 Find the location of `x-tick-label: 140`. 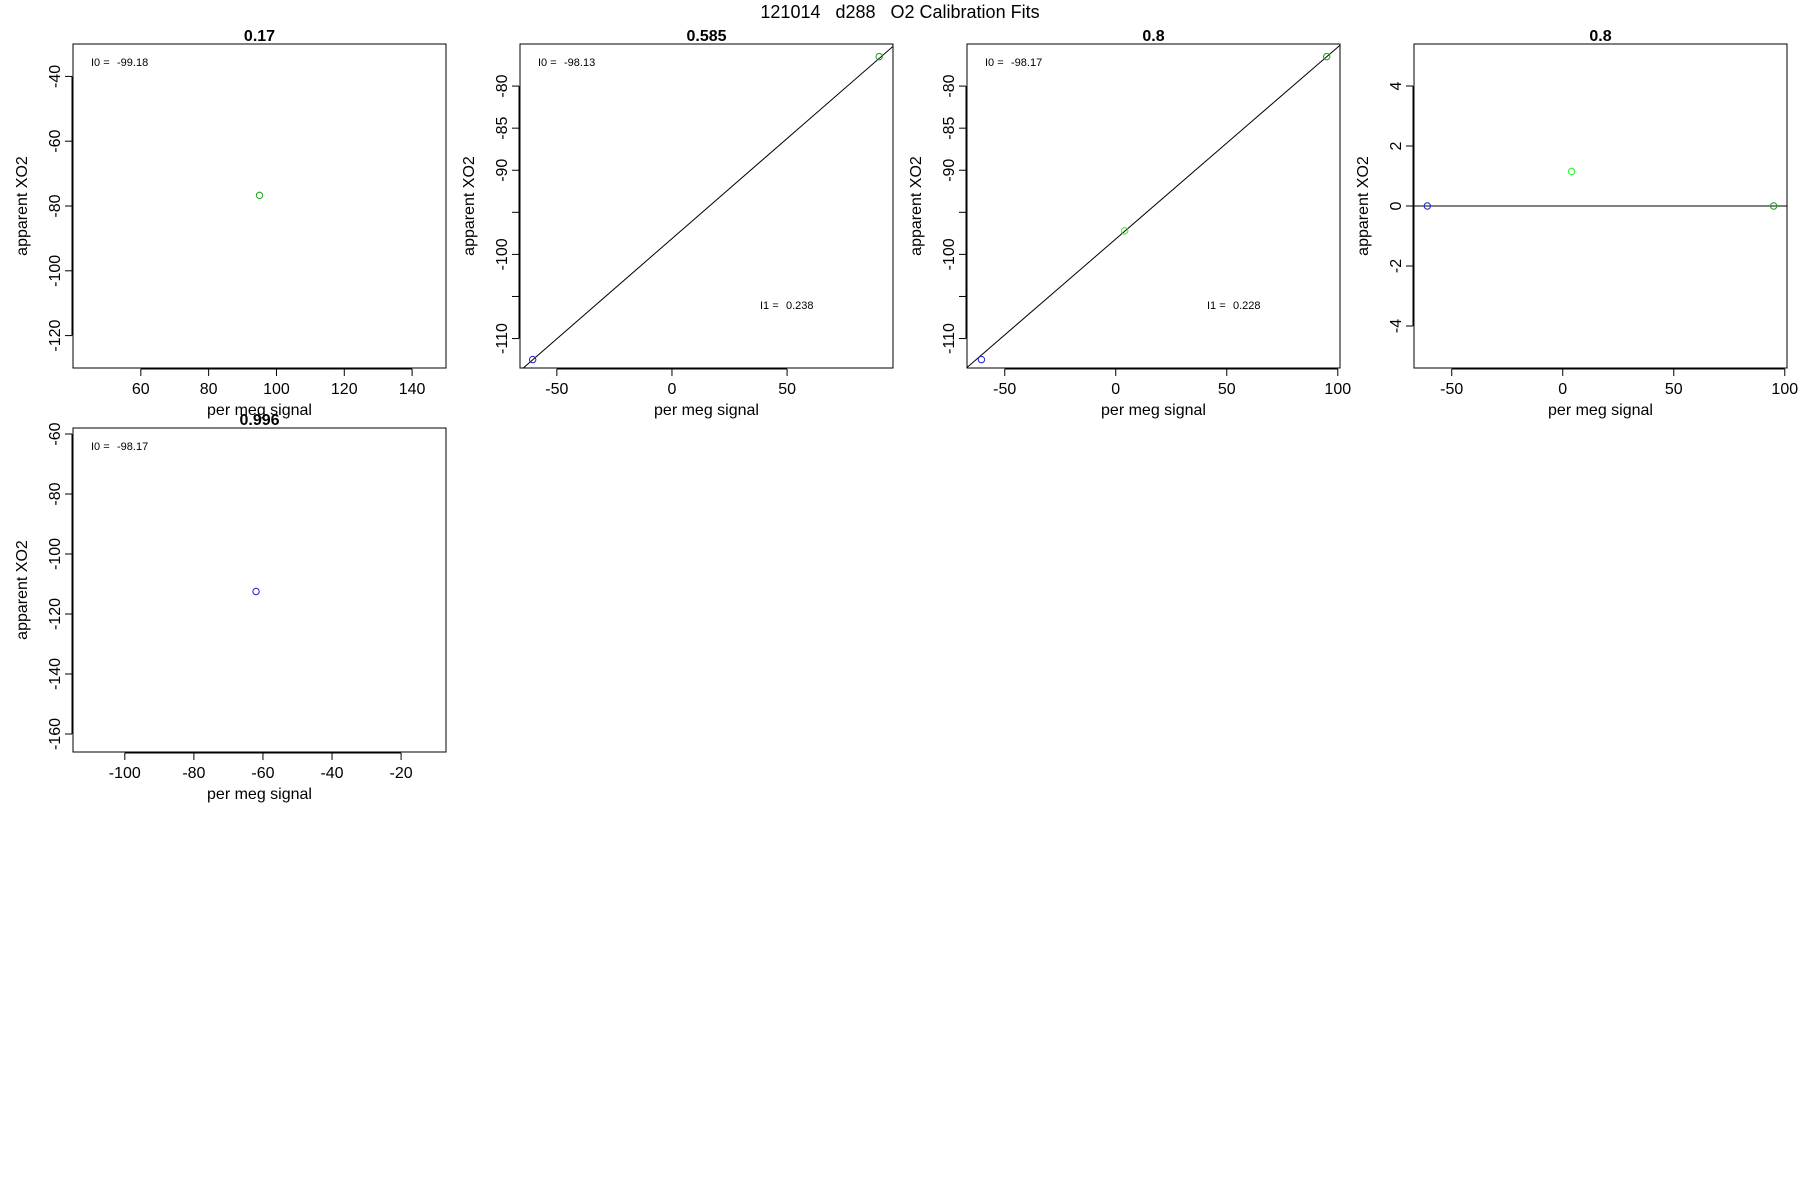

x-tick-label: 140 is located at coordinates (412, 389).